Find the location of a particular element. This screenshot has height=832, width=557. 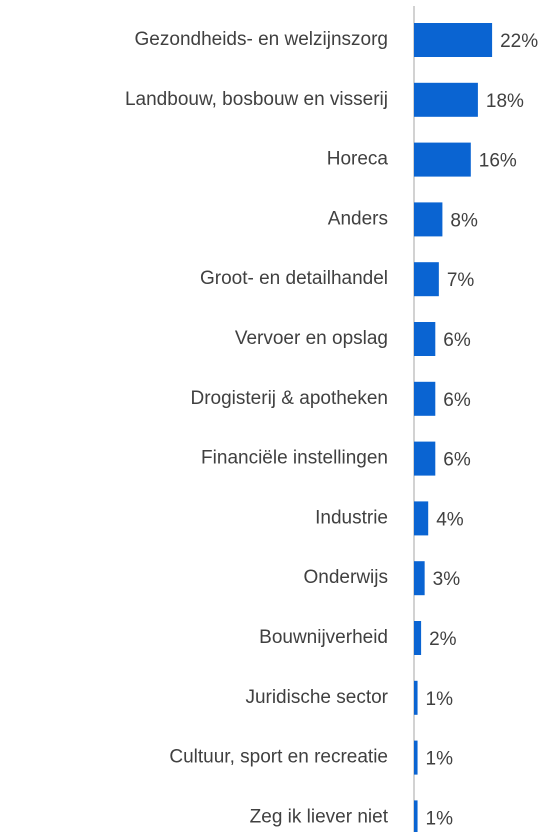

category-label: Landbouw, bosbouw en visserij is located at coordinates (256, 99).